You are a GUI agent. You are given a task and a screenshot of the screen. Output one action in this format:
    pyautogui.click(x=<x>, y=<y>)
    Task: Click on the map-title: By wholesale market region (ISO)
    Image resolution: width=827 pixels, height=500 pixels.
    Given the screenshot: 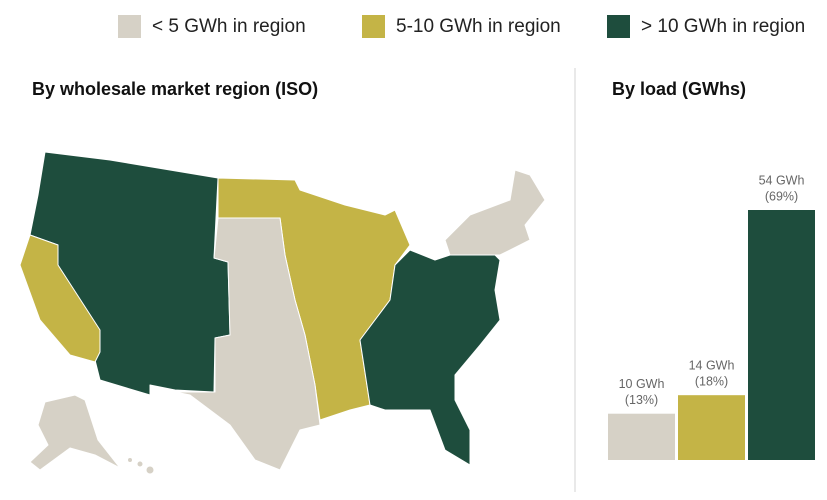 What is the action you would take?
    pyautogui.click(x=175, y=89)
    